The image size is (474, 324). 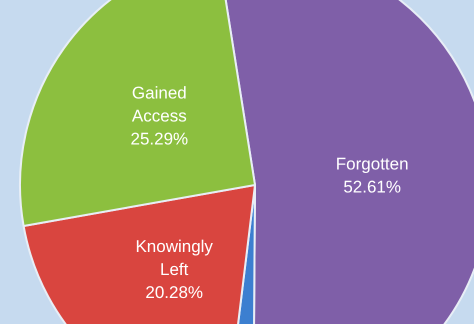 I want to click on slice-label: Gained Access, so click(x=159, y=104).